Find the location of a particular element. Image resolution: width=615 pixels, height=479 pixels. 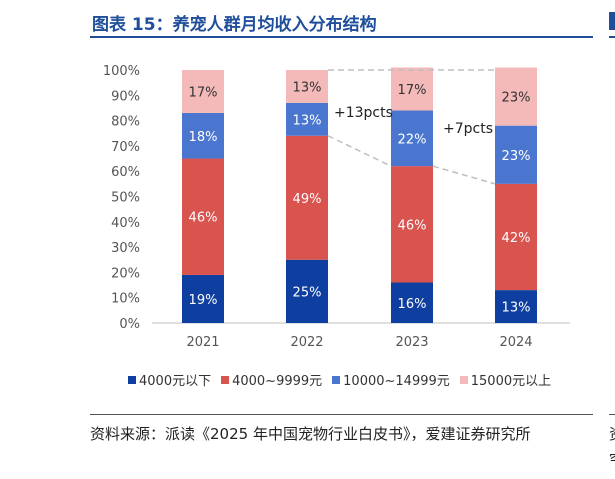

legend-label: 4000~9999元 is located at coordinates (277, 381).